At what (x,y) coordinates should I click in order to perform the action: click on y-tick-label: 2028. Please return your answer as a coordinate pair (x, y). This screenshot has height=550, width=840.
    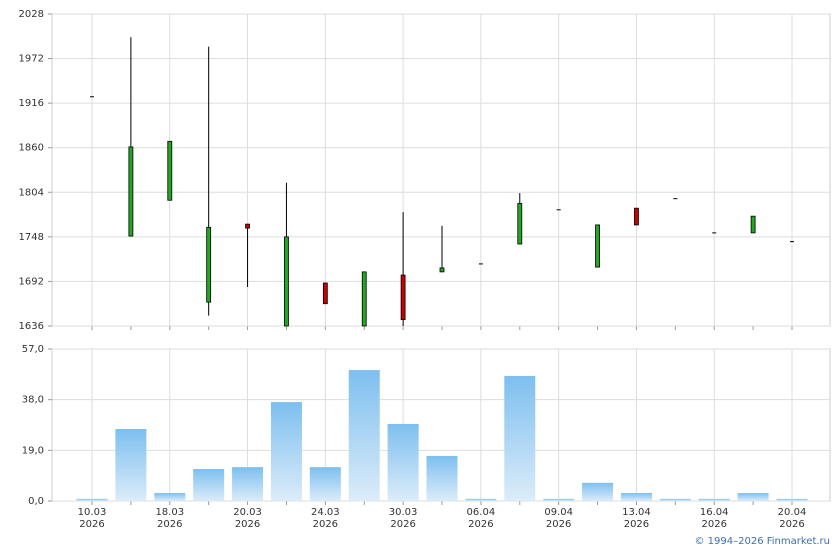
    Looking at the image, I should click on (31, 14).